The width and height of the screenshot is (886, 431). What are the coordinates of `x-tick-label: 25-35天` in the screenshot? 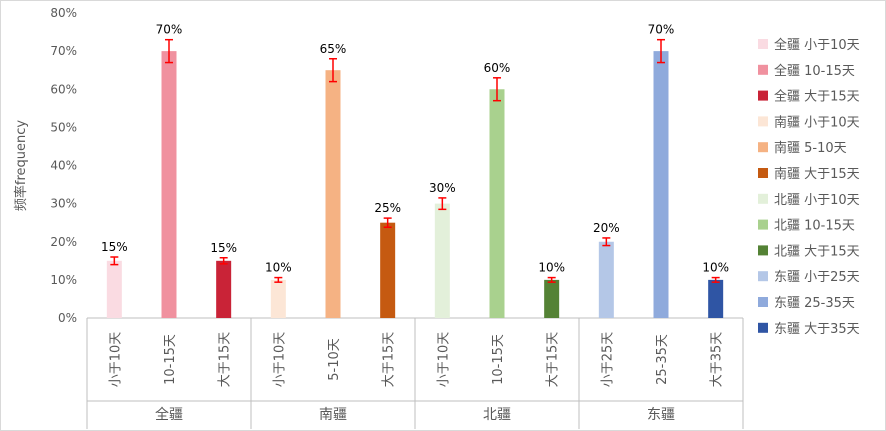 It's located at (662, 359).